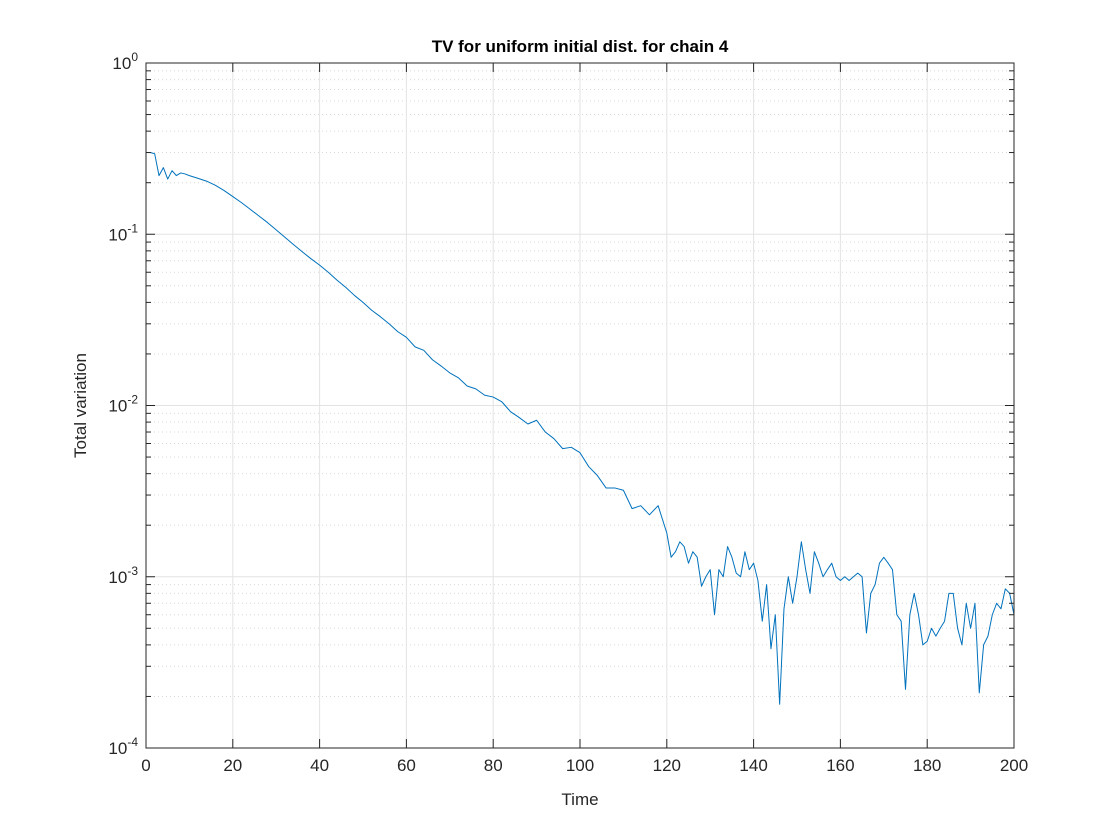 The height and width of the screenshot is (840, 1120). Describe the element at coordinates (319, 765) in the screenshot. I see `x-tick-label: 40` at that location.